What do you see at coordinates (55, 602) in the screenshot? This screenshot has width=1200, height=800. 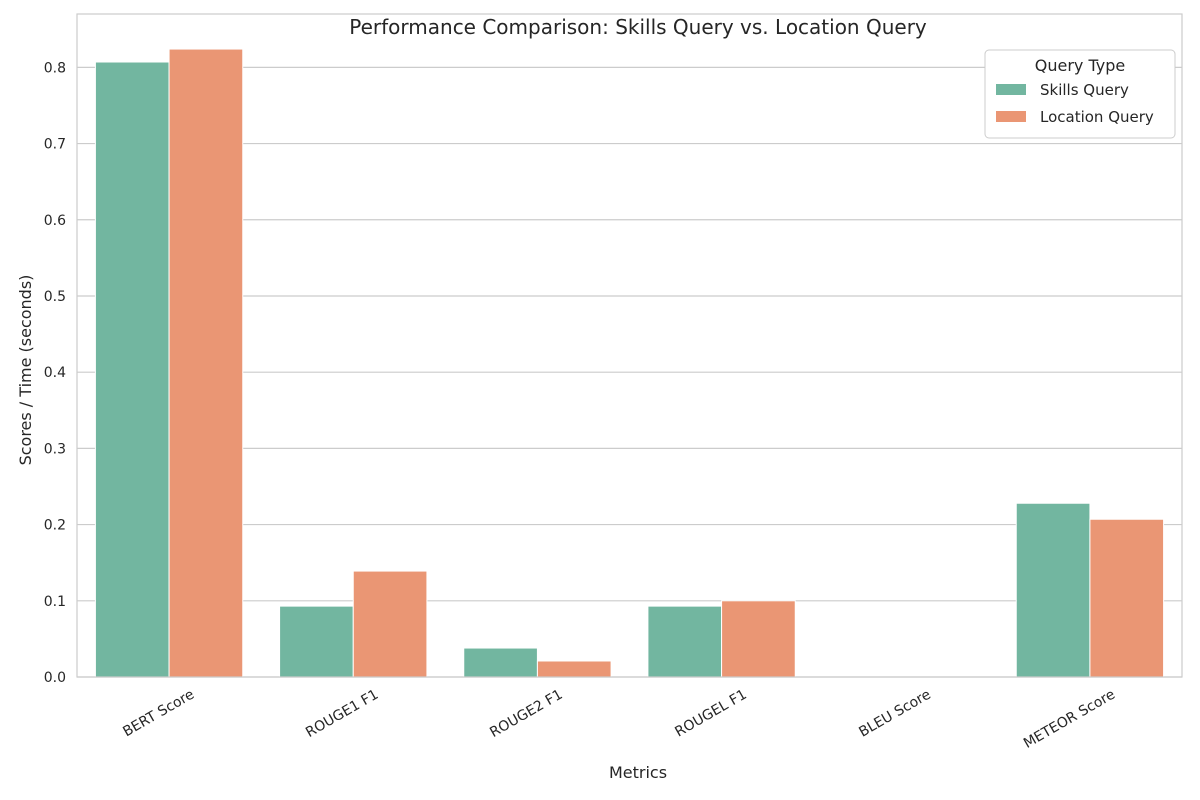 I see `y-tick-label: 0.1` at bounding box center [55, 602].